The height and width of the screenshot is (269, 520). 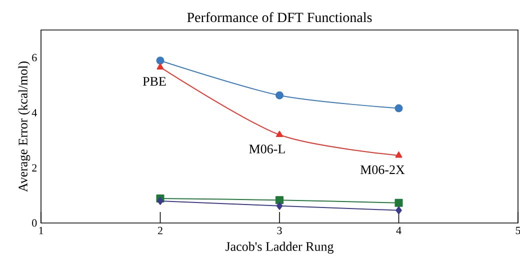 I want to click on y-tick-label: 4, so click(x=34, y=112).